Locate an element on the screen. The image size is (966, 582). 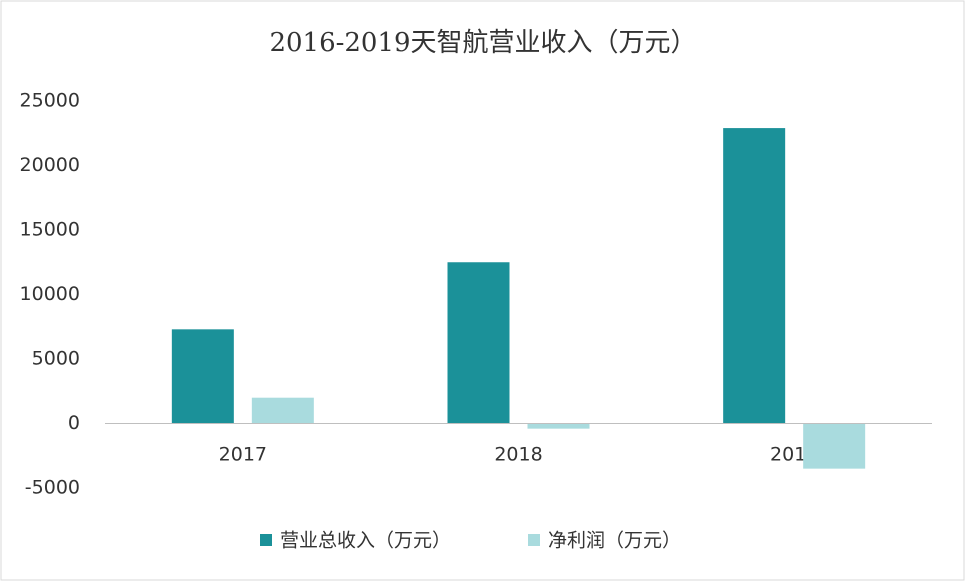
x-tick-label: 2018 is located at coordinates (518, 455).